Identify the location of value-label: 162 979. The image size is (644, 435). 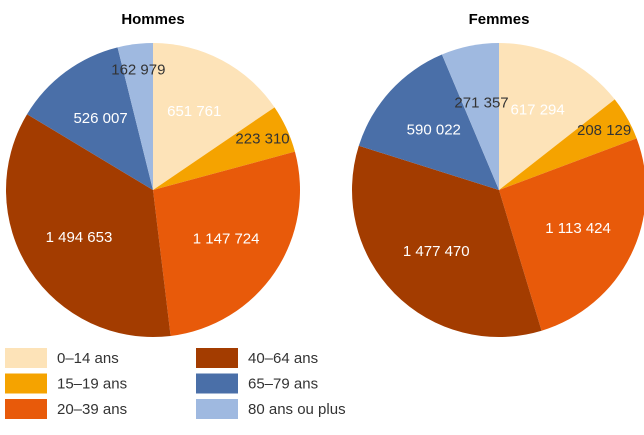
(138, 69).